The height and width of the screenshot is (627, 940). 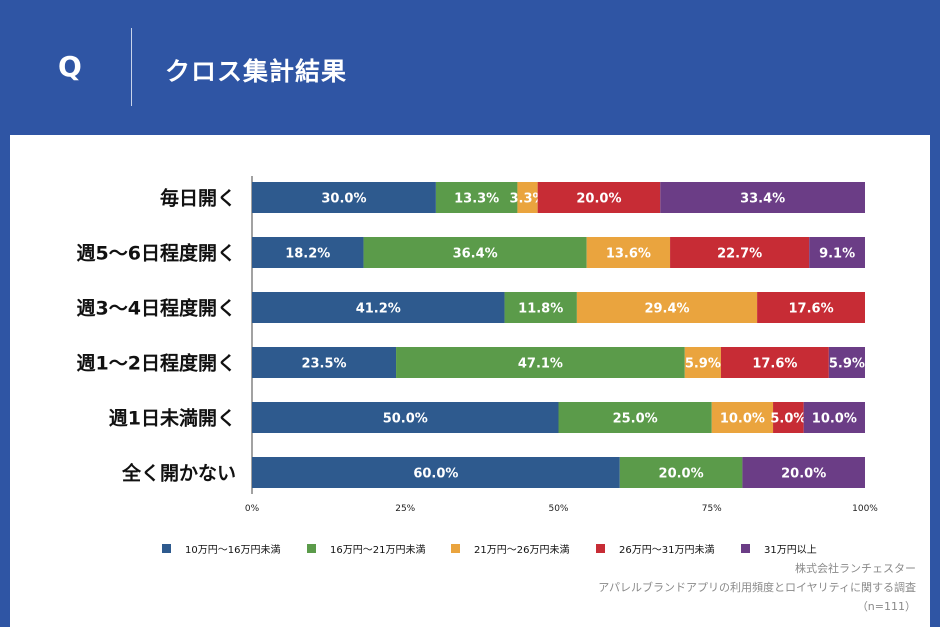 I want to click on legend-label: 16万円〜21万円未満, so click(x=377, y=550).